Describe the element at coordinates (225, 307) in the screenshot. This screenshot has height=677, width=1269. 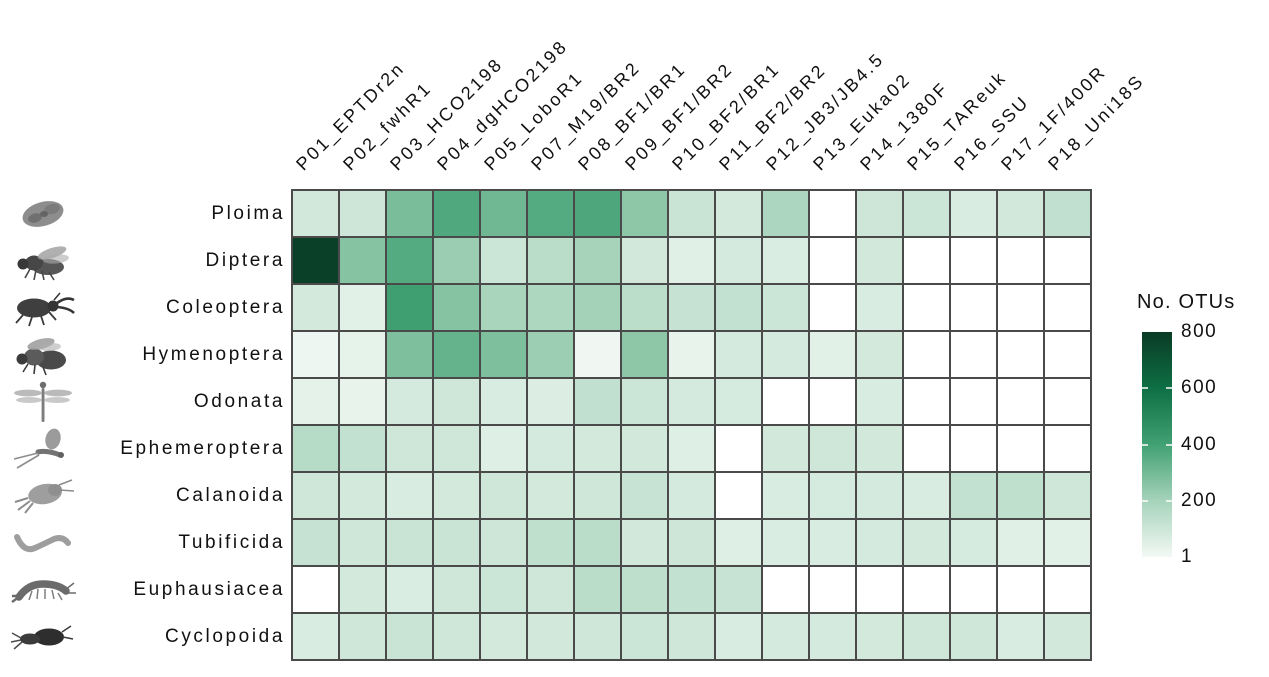
I see `row-label: Coleoptera` at that location.